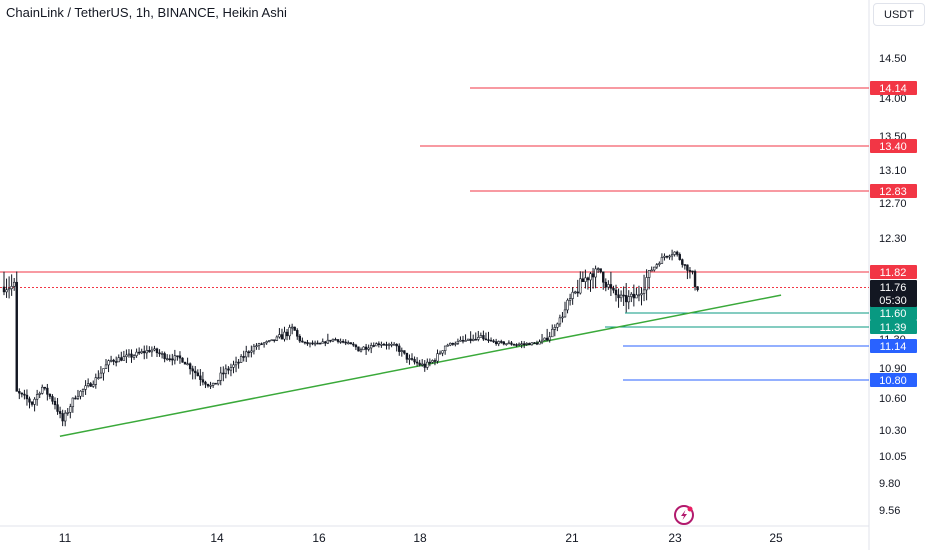  I want to click on price-tick-label: 14.50, so click(893, 59).